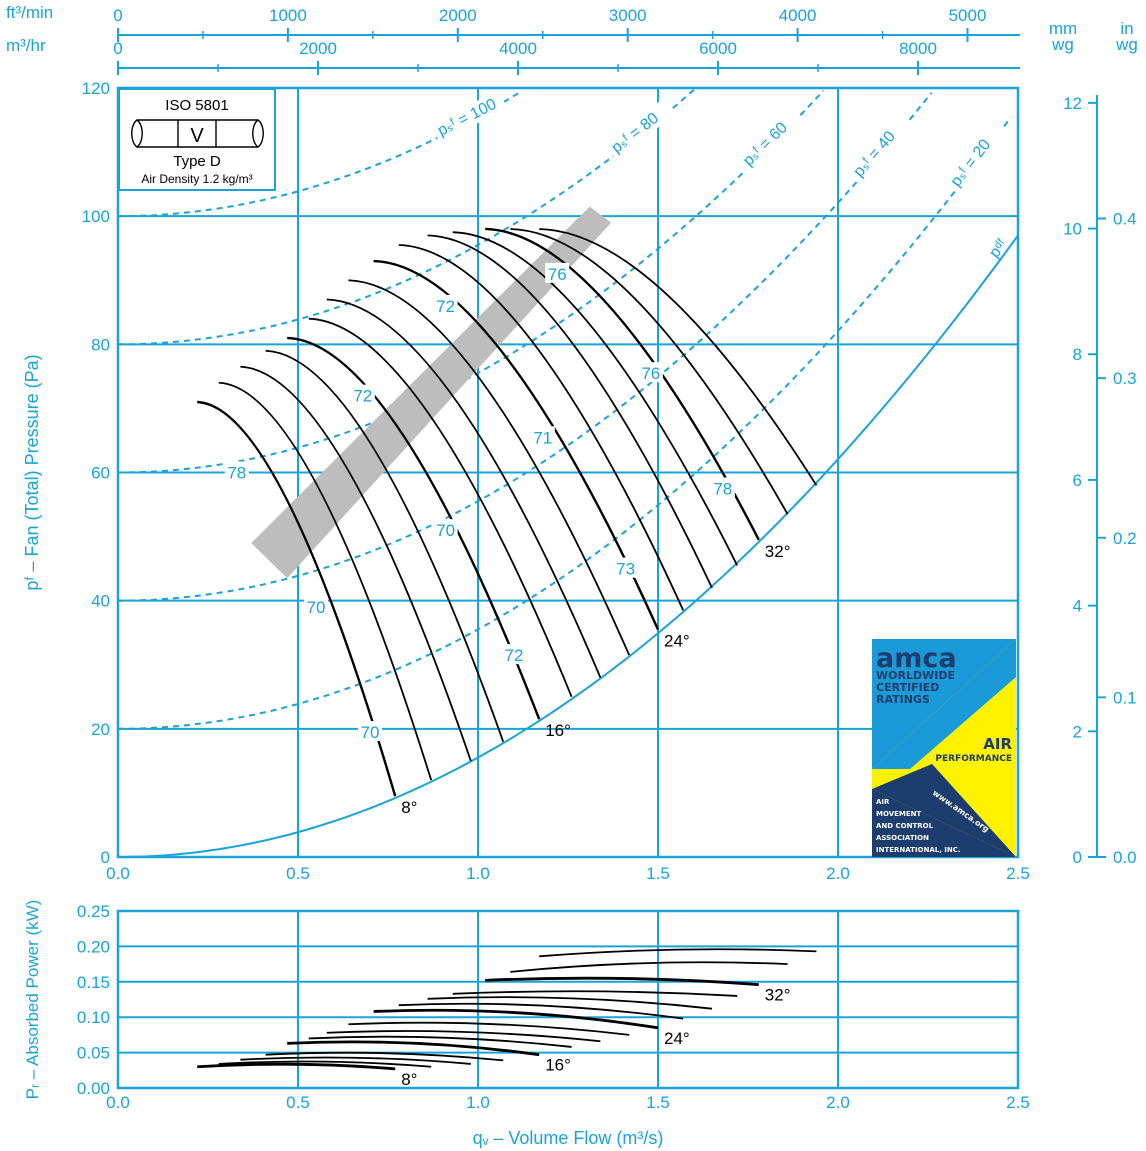 This screenshot has width=1146, height=1151. What do you see at coordinates (1126, 44) in the screenshot?
I see `right-axis-unit-in: wg` at bounding box center [1126, 44].